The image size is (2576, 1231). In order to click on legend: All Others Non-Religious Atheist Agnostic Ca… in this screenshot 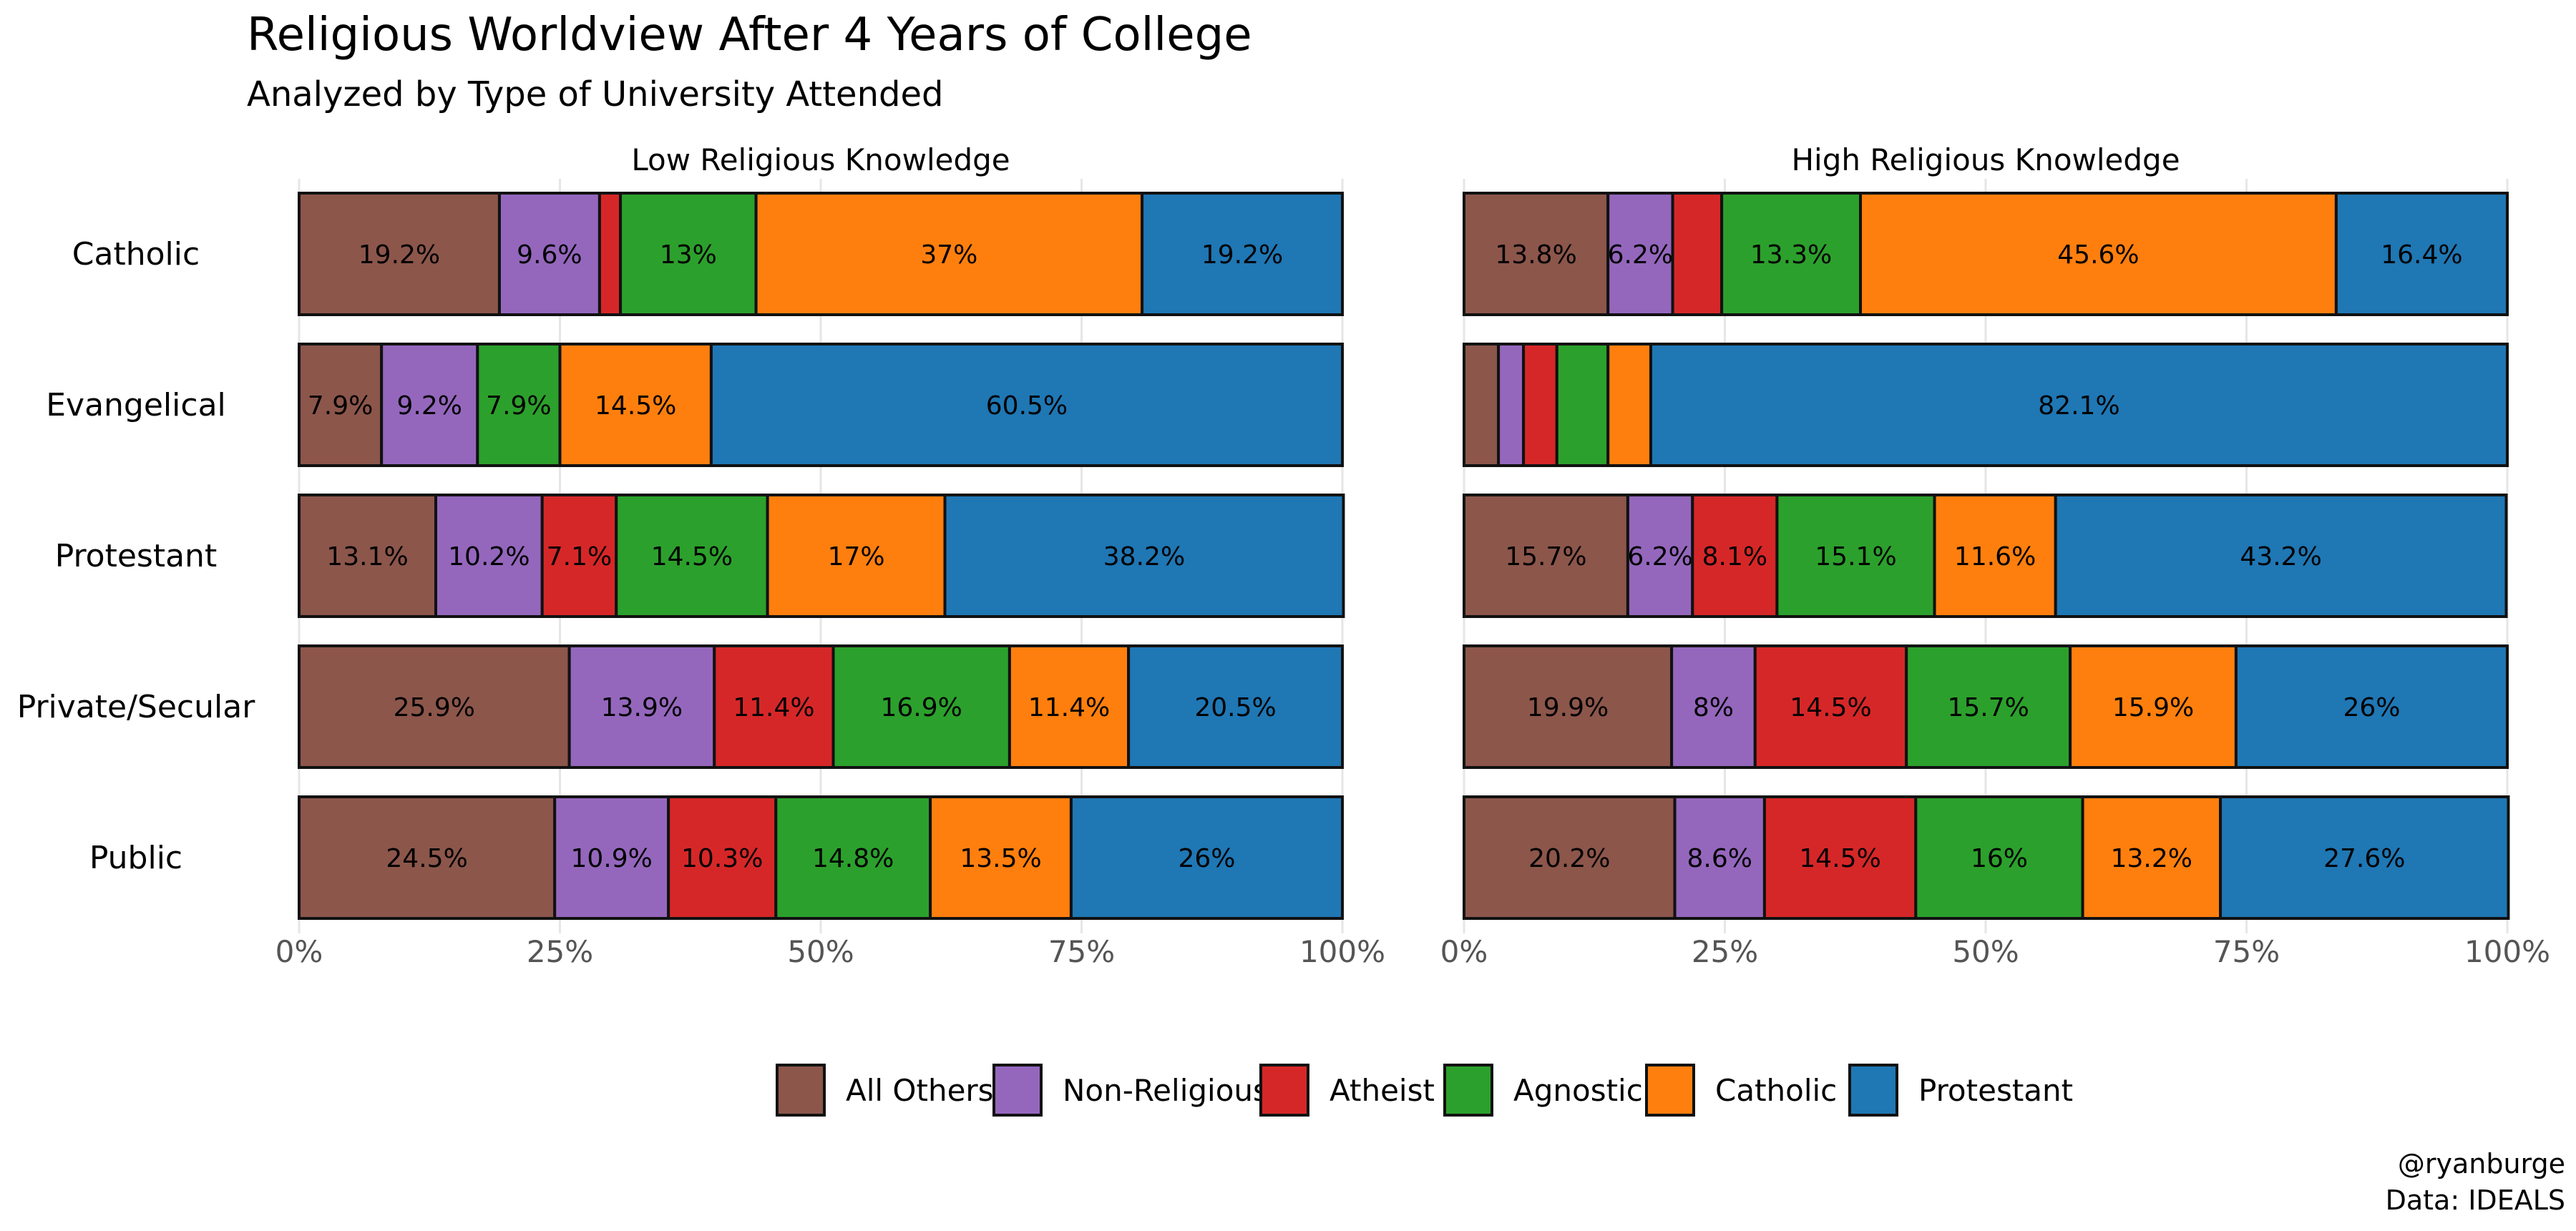, I will do `click(1424, 1090)`.